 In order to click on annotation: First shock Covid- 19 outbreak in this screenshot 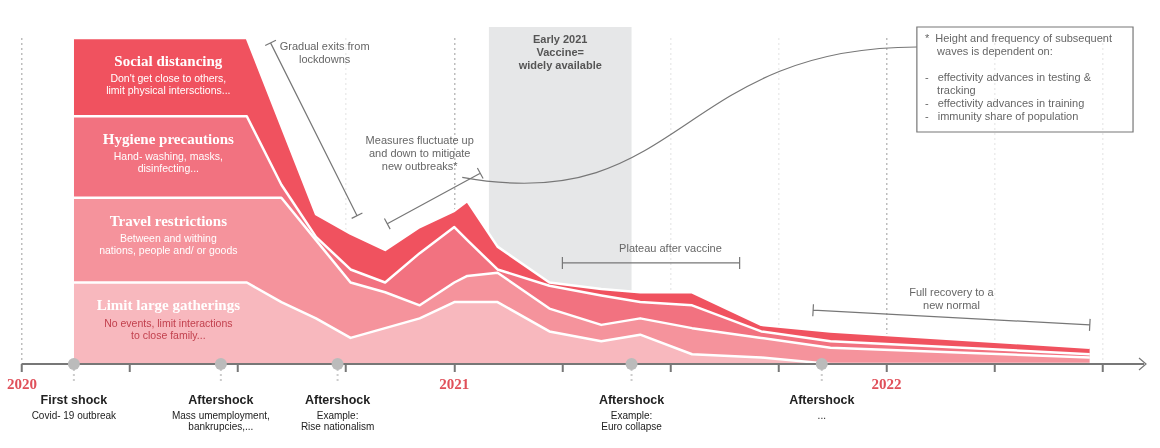, I will do `click(74, 406)`.